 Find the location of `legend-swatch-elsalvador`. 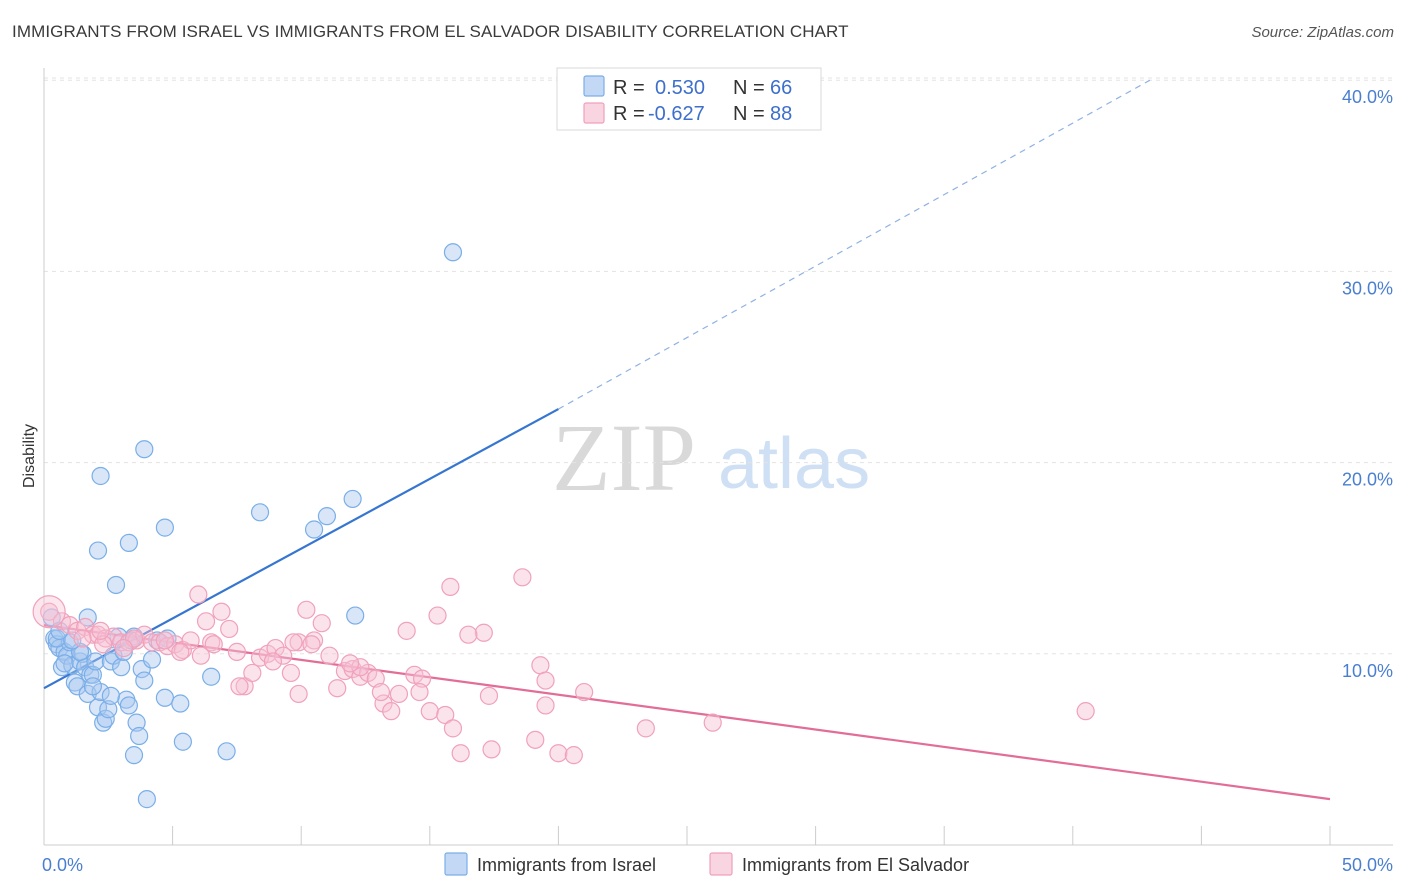

legend-swatch-elsalvador is located at coordinates (721, 864).